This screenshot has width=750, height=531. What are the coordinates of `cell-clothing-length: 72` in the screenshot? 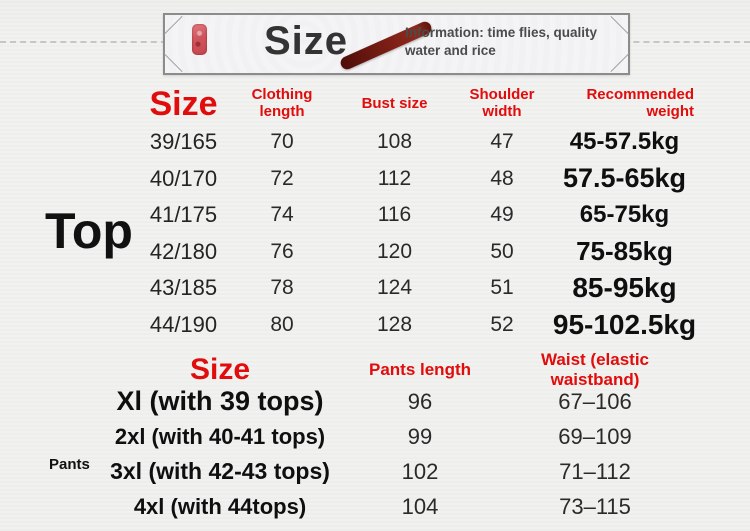 It's located at (282, 178).